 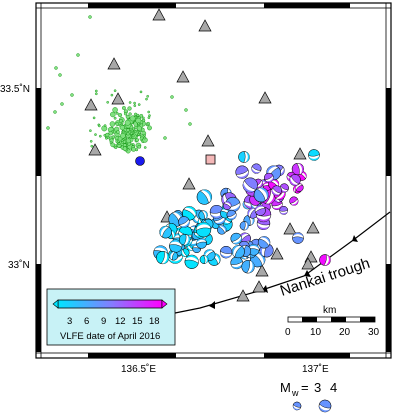 I want to click on lat-tick-label-33-5: 33.5˚N, so click(x=15, y=89).